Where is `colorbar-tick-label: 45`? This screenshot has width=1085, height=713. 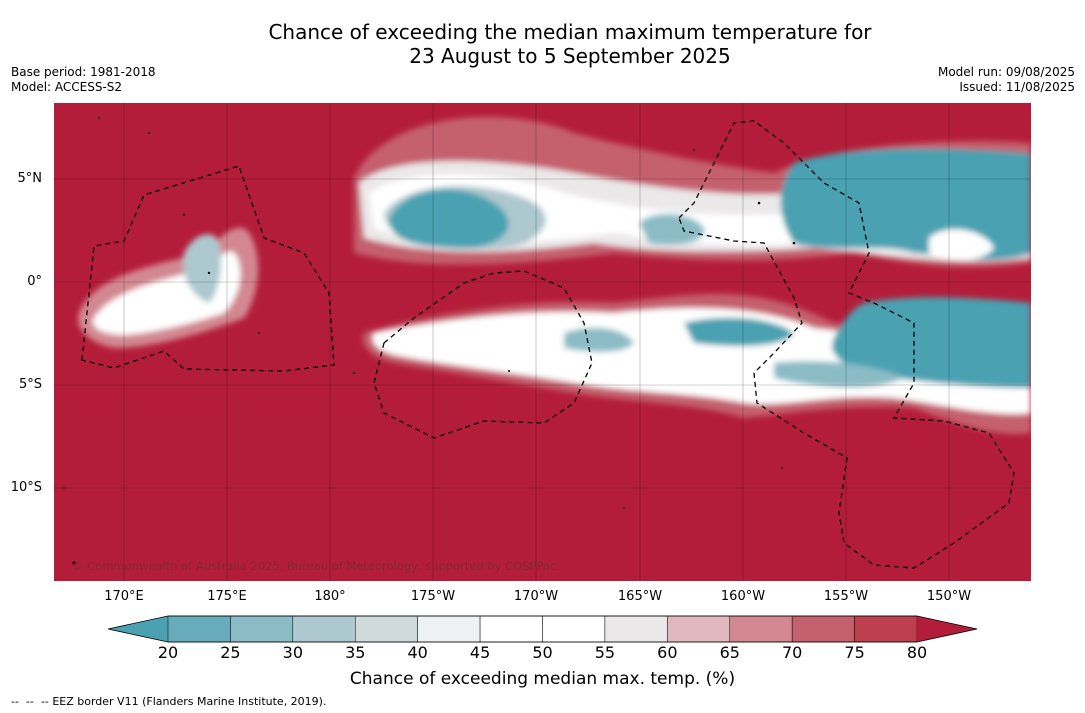
colorbar-tick-label: 45 is located at coordinates (480, 652).